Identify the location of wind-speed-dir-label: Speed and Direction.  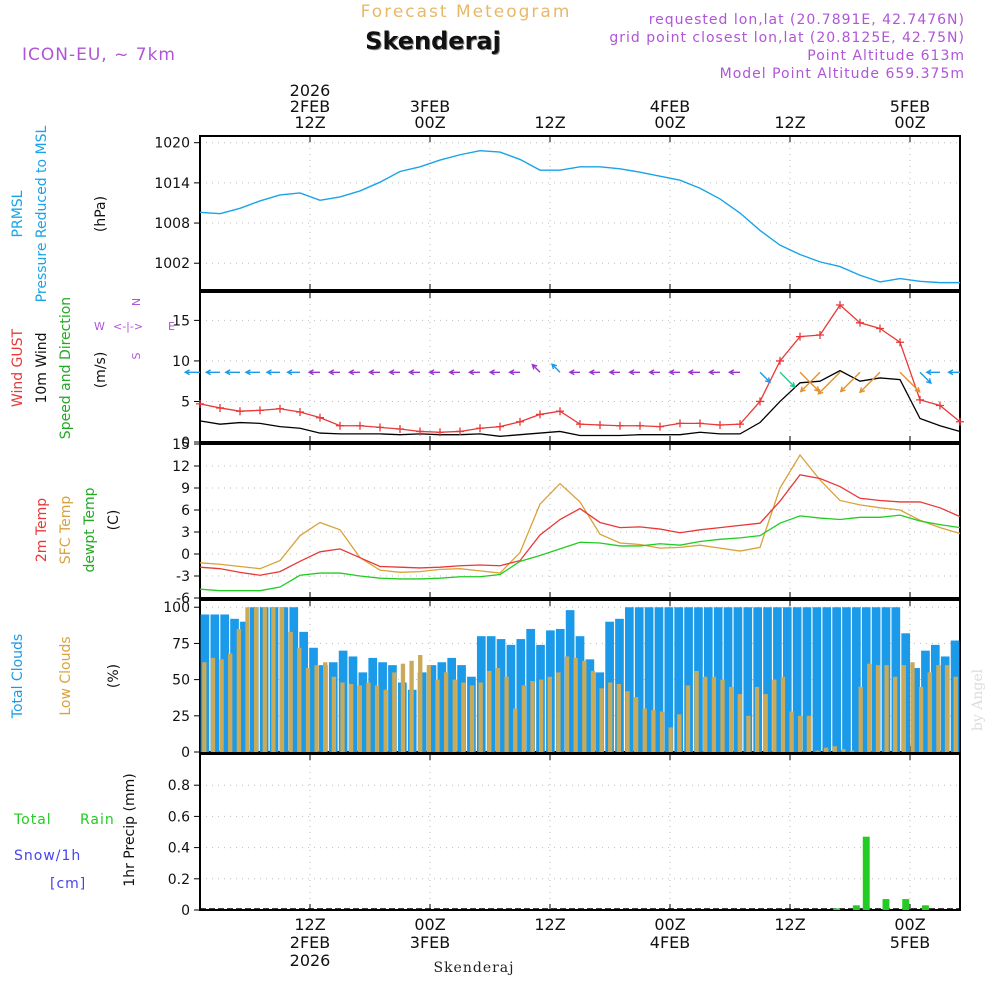
(66, 368).